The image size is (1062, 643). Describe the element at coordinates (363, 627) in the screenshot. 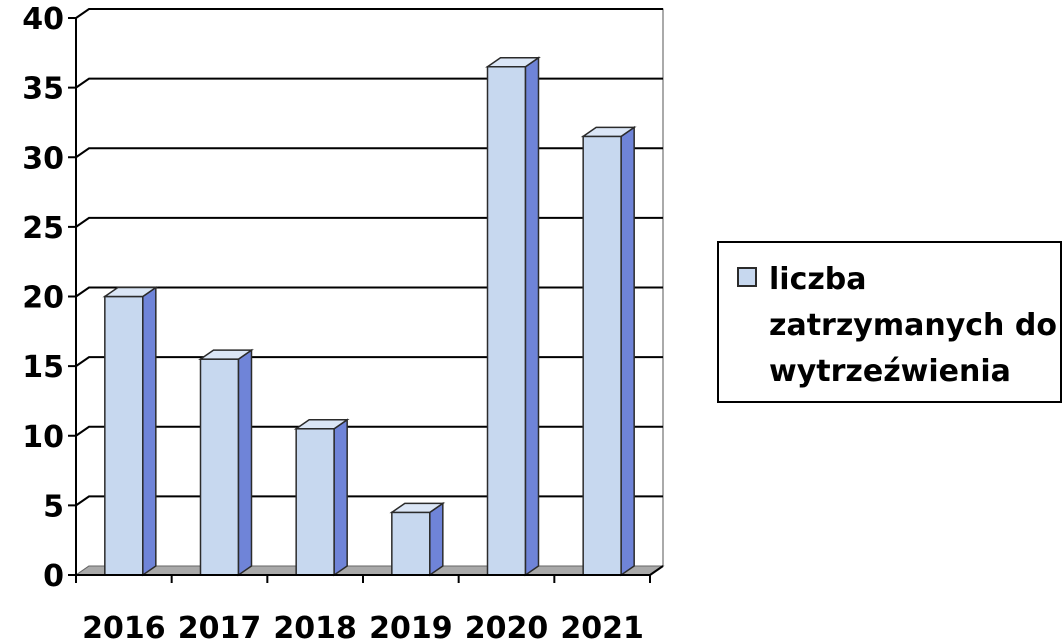

I see `x-axis-labels: 2016 2017 2018 2019 2020 2021` at that location.